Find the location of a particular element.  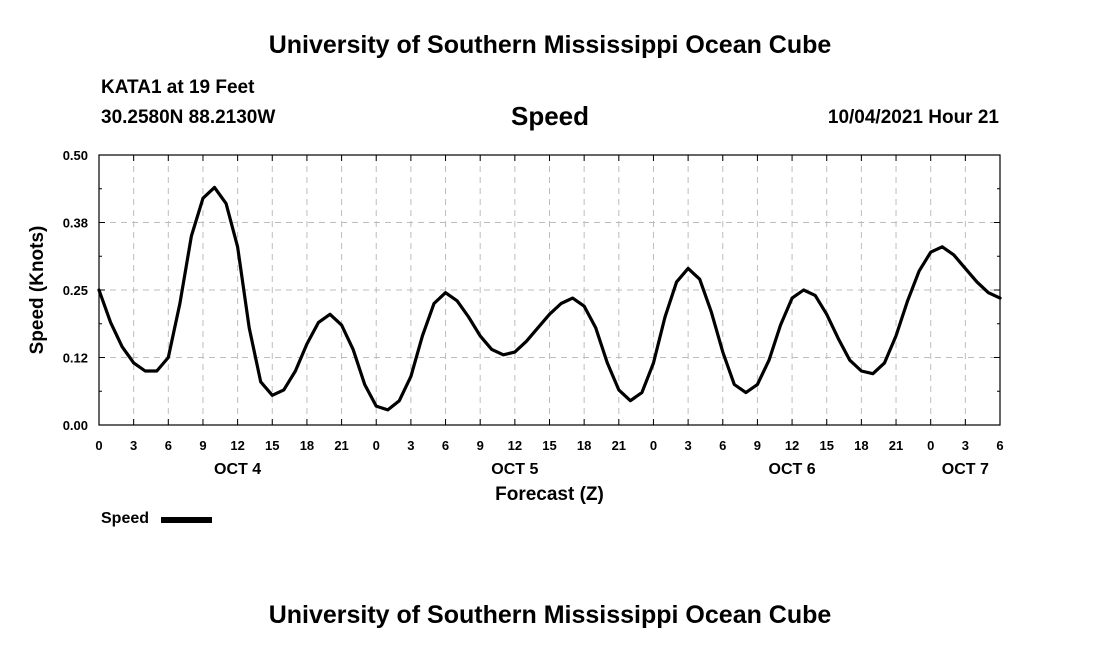

forecast-timestamp: 10/04/2021 Hour 21 is located at coordinates (913, 117).